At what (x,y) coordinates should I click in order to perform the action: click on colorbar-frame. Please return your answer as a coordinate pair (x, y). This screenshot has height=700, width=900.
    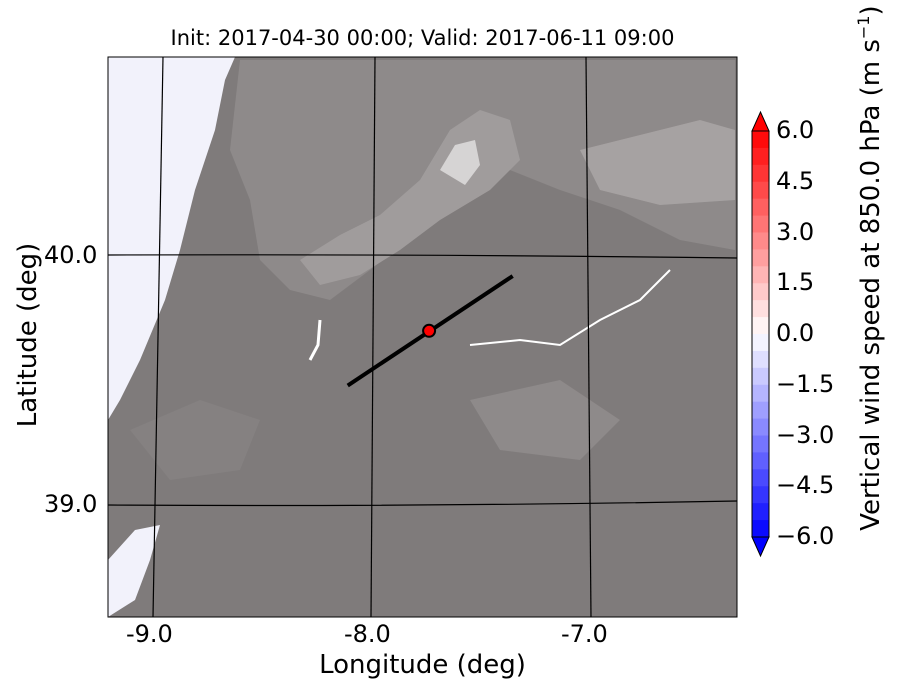
    Looking at the image, I should click on (760, 334).